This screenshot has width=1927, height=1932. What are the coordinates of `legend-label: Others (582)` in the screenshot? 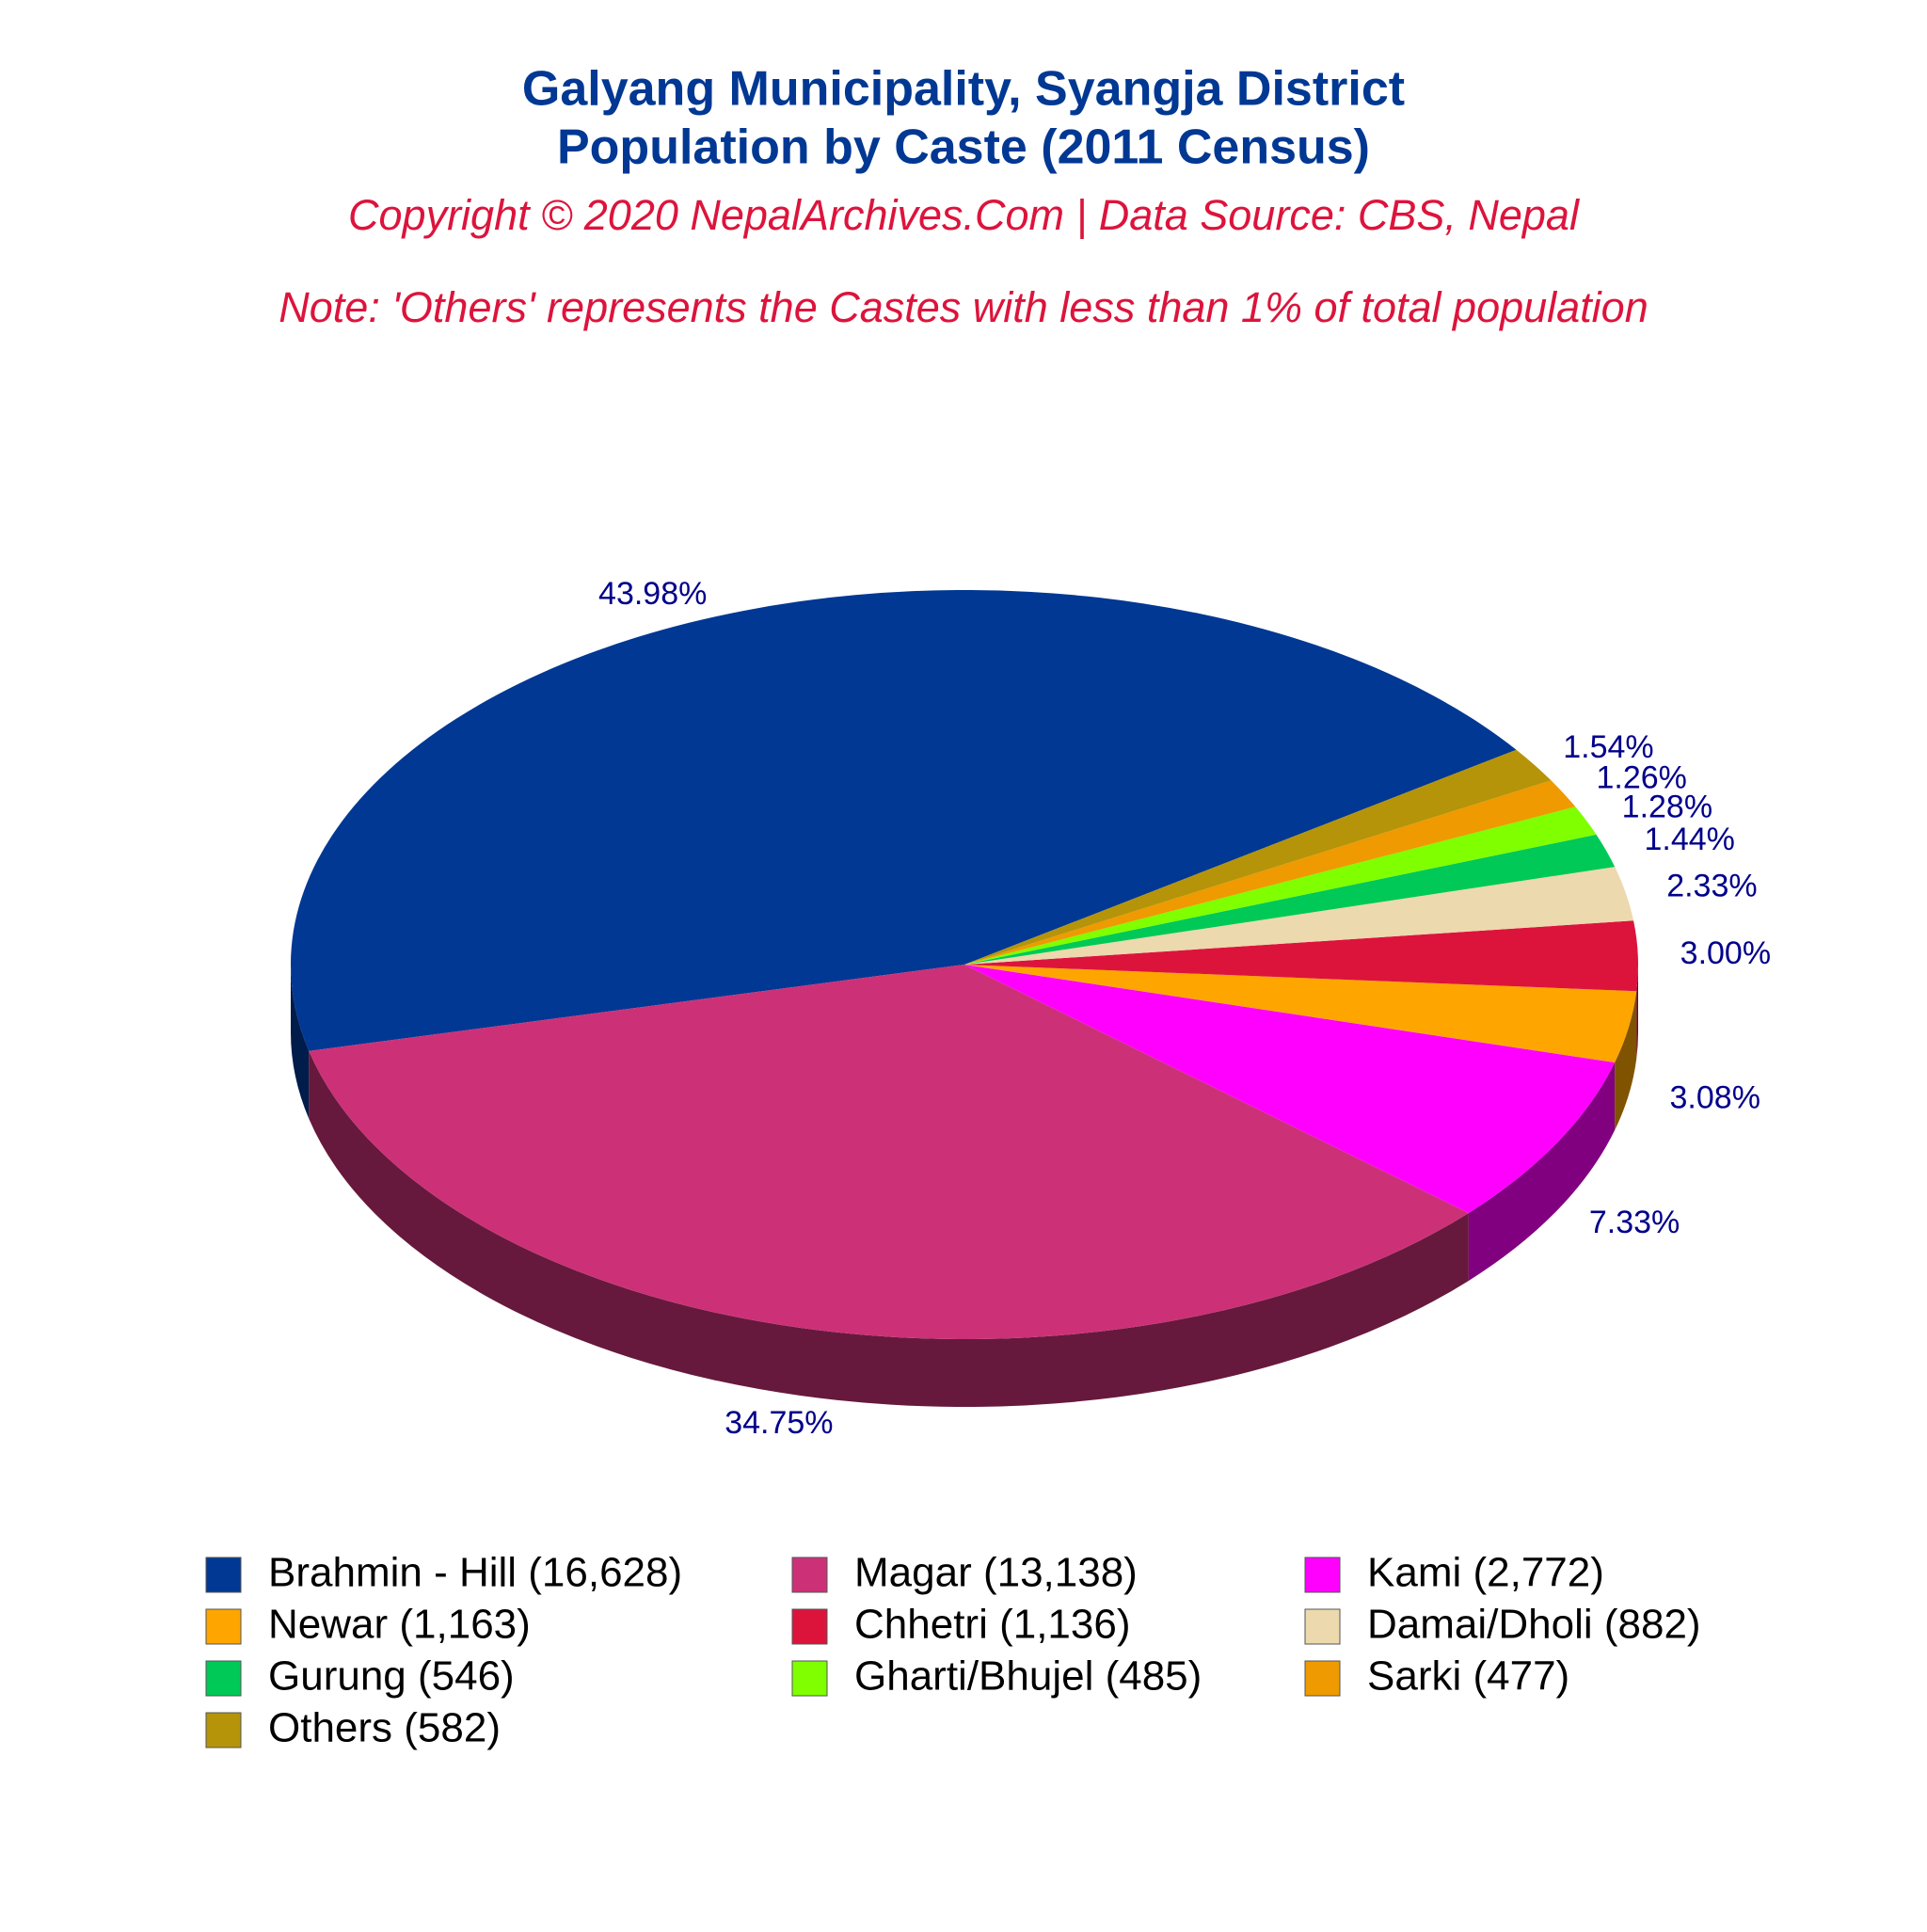 It's located at (384, 1728).